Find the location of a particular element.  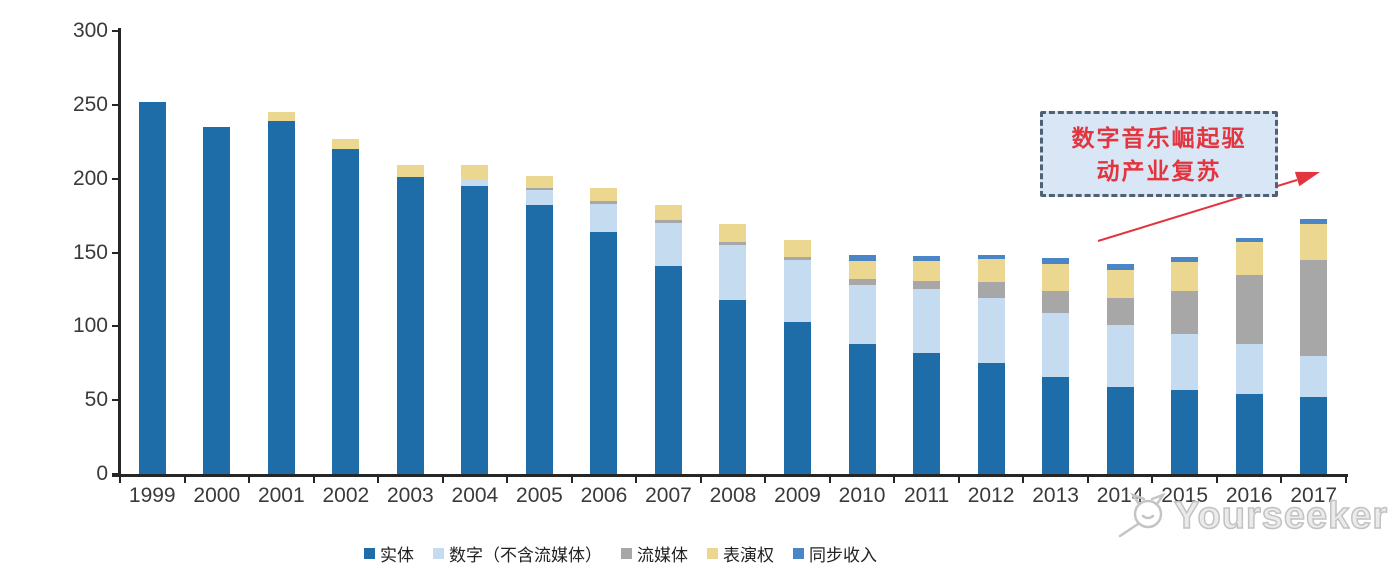

x-axis-label: 2002 is located at coordinates (346, 495).